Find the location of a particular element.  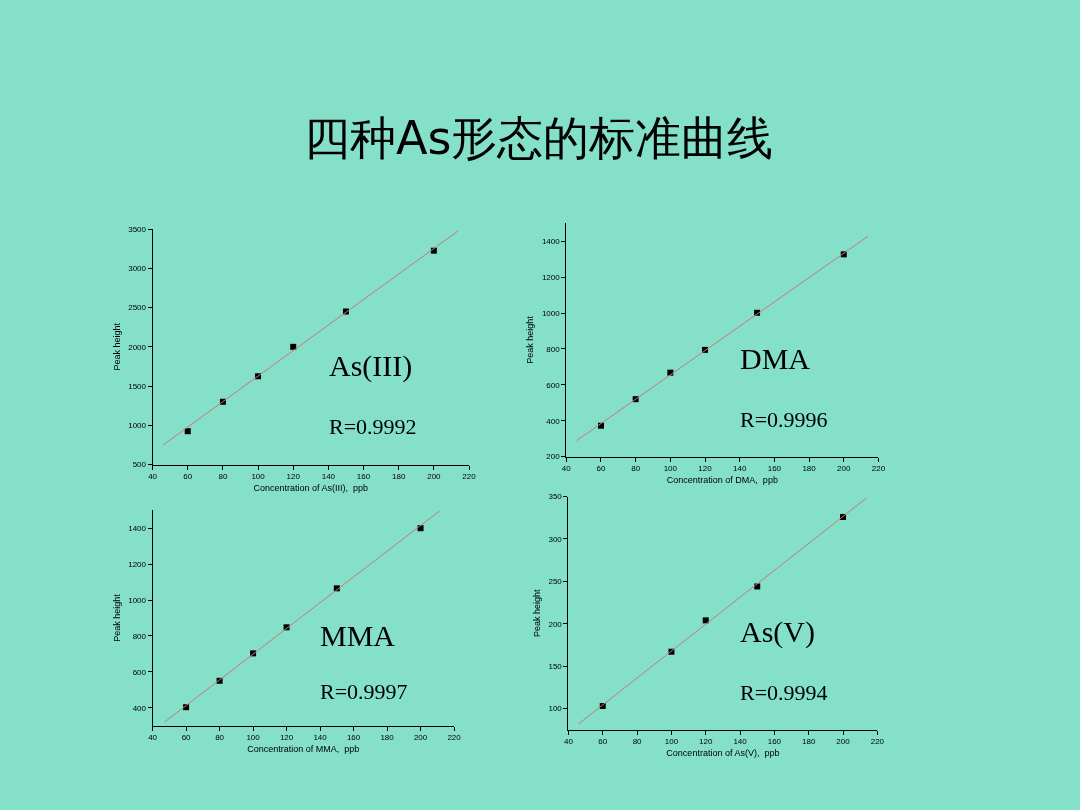

y-tick-label: 100 is located at coordinates (555, 709).